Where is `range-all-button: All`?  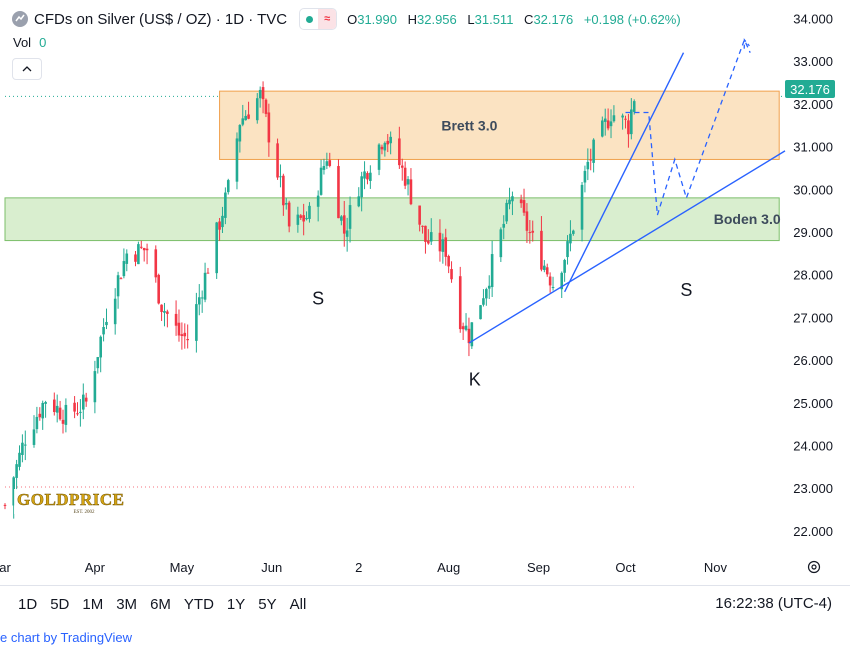 range-all-button: All is located at coordinates (298, 604).